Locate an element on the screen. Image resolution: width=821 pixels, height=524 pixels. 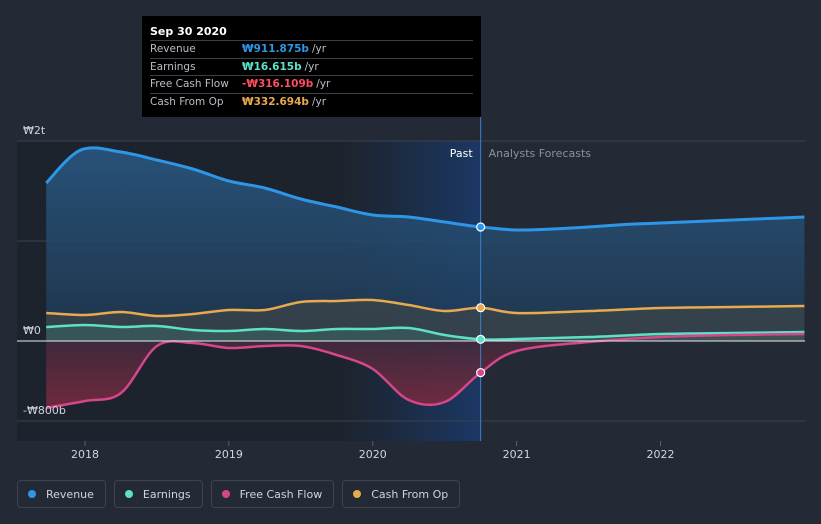
tooltip-row-cash-from-op: Cash From Op ₩332.694b /yr is located at coordinates (311, 101).